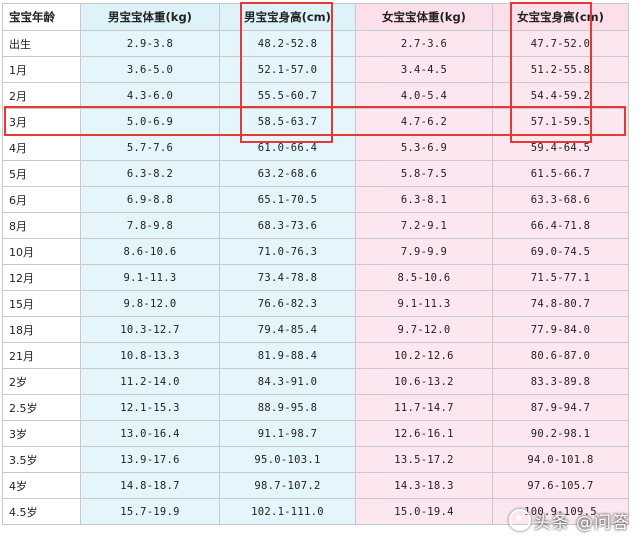 The width and height of the screenshot is (640, 539). What do you see at coordinates (150, 433) in the screenshot?
I see `boy-weight-cell: 13.0-16.4` at bounding box center [150, 433].